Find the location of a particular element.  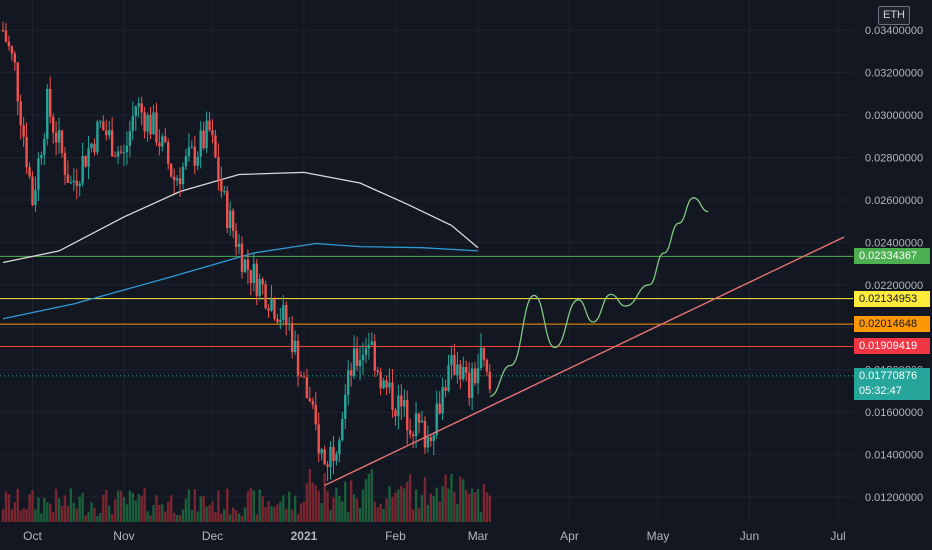

x-tick-label: Jul is located at coordinates (837, 536).